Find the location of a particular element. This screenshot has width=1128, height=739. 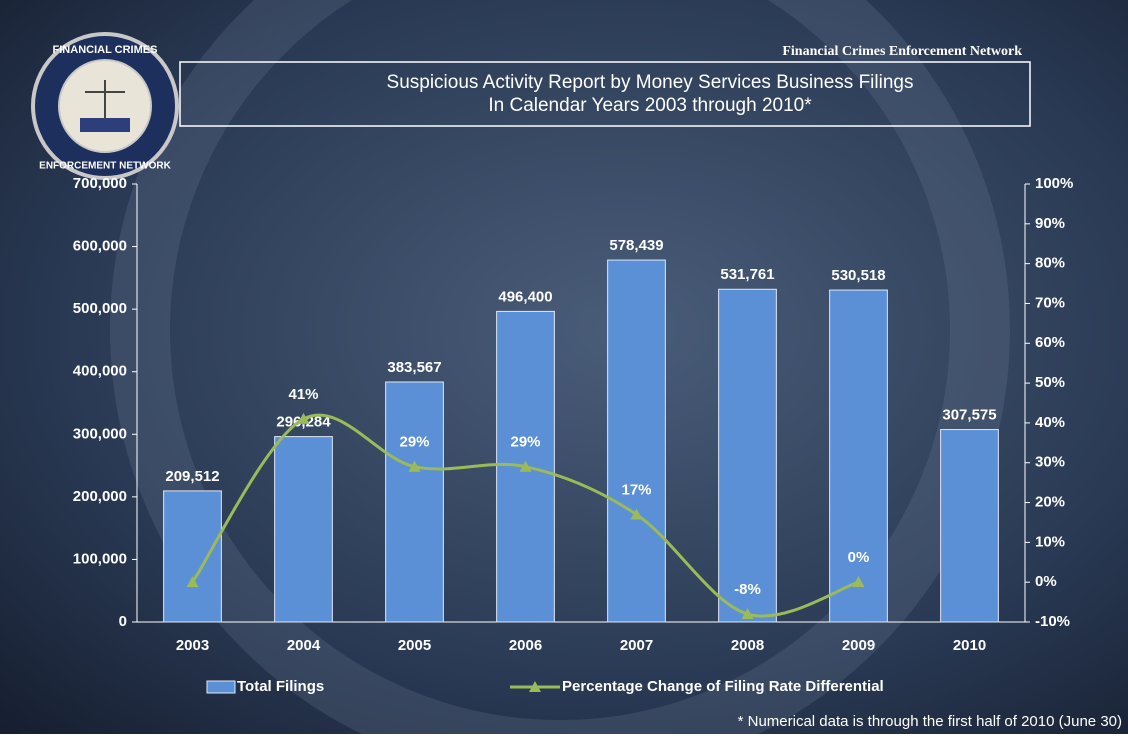

legend-label: Total Filings is located at coordinates (280, 686).